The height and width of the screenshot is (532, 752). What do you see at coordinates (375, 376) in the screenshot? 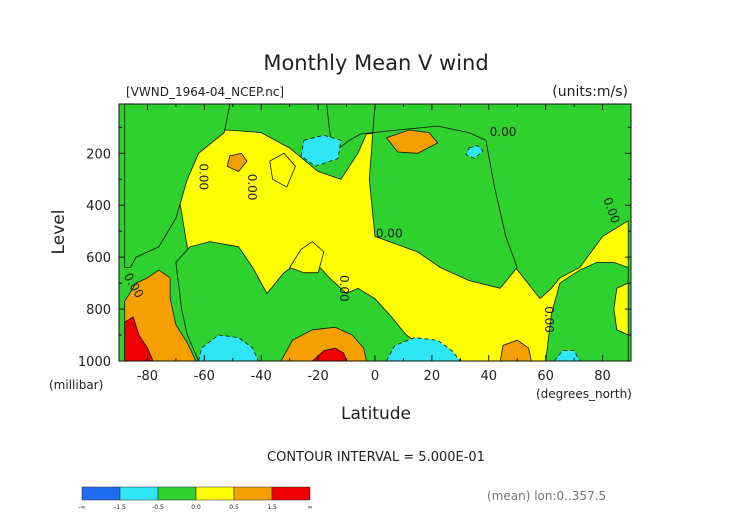
I see `x-tick-label: 0` at bounding box center [375, 376].